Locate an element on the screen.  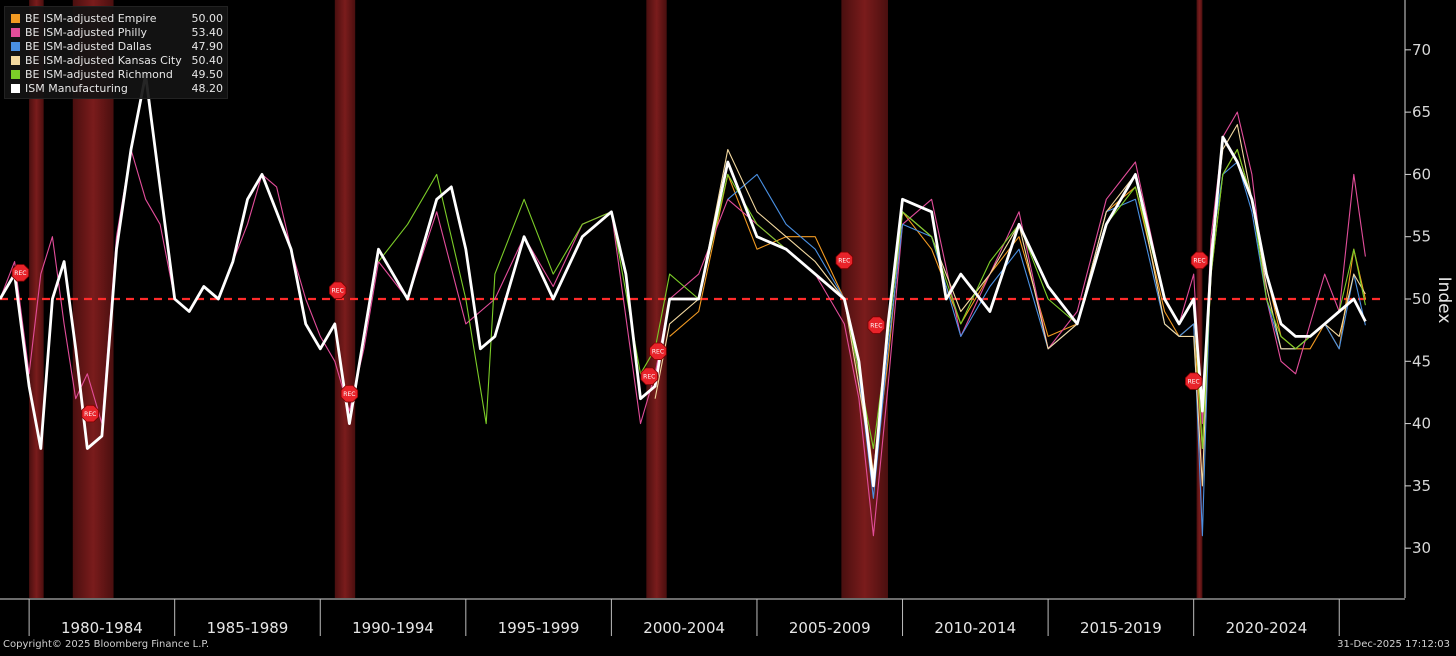
rec-marker-0: REC is located at coordinates (20, 273).